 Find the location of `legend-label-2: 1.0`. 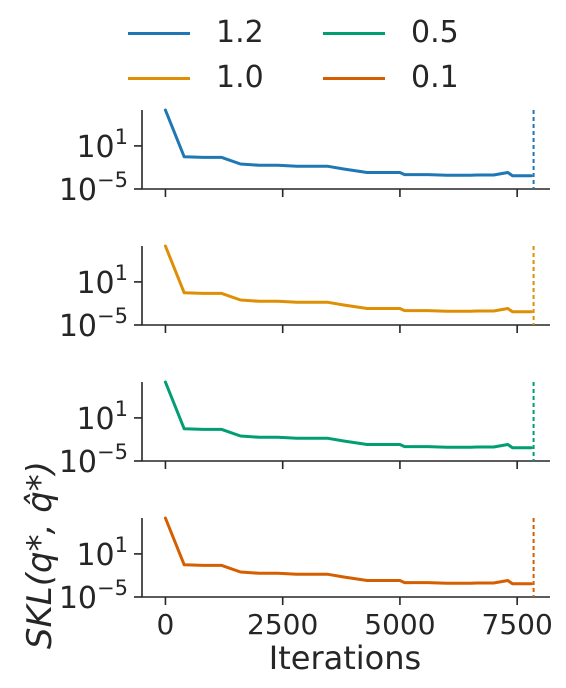

legend-label-2: 1.0 is located at coordinates (240, 77).